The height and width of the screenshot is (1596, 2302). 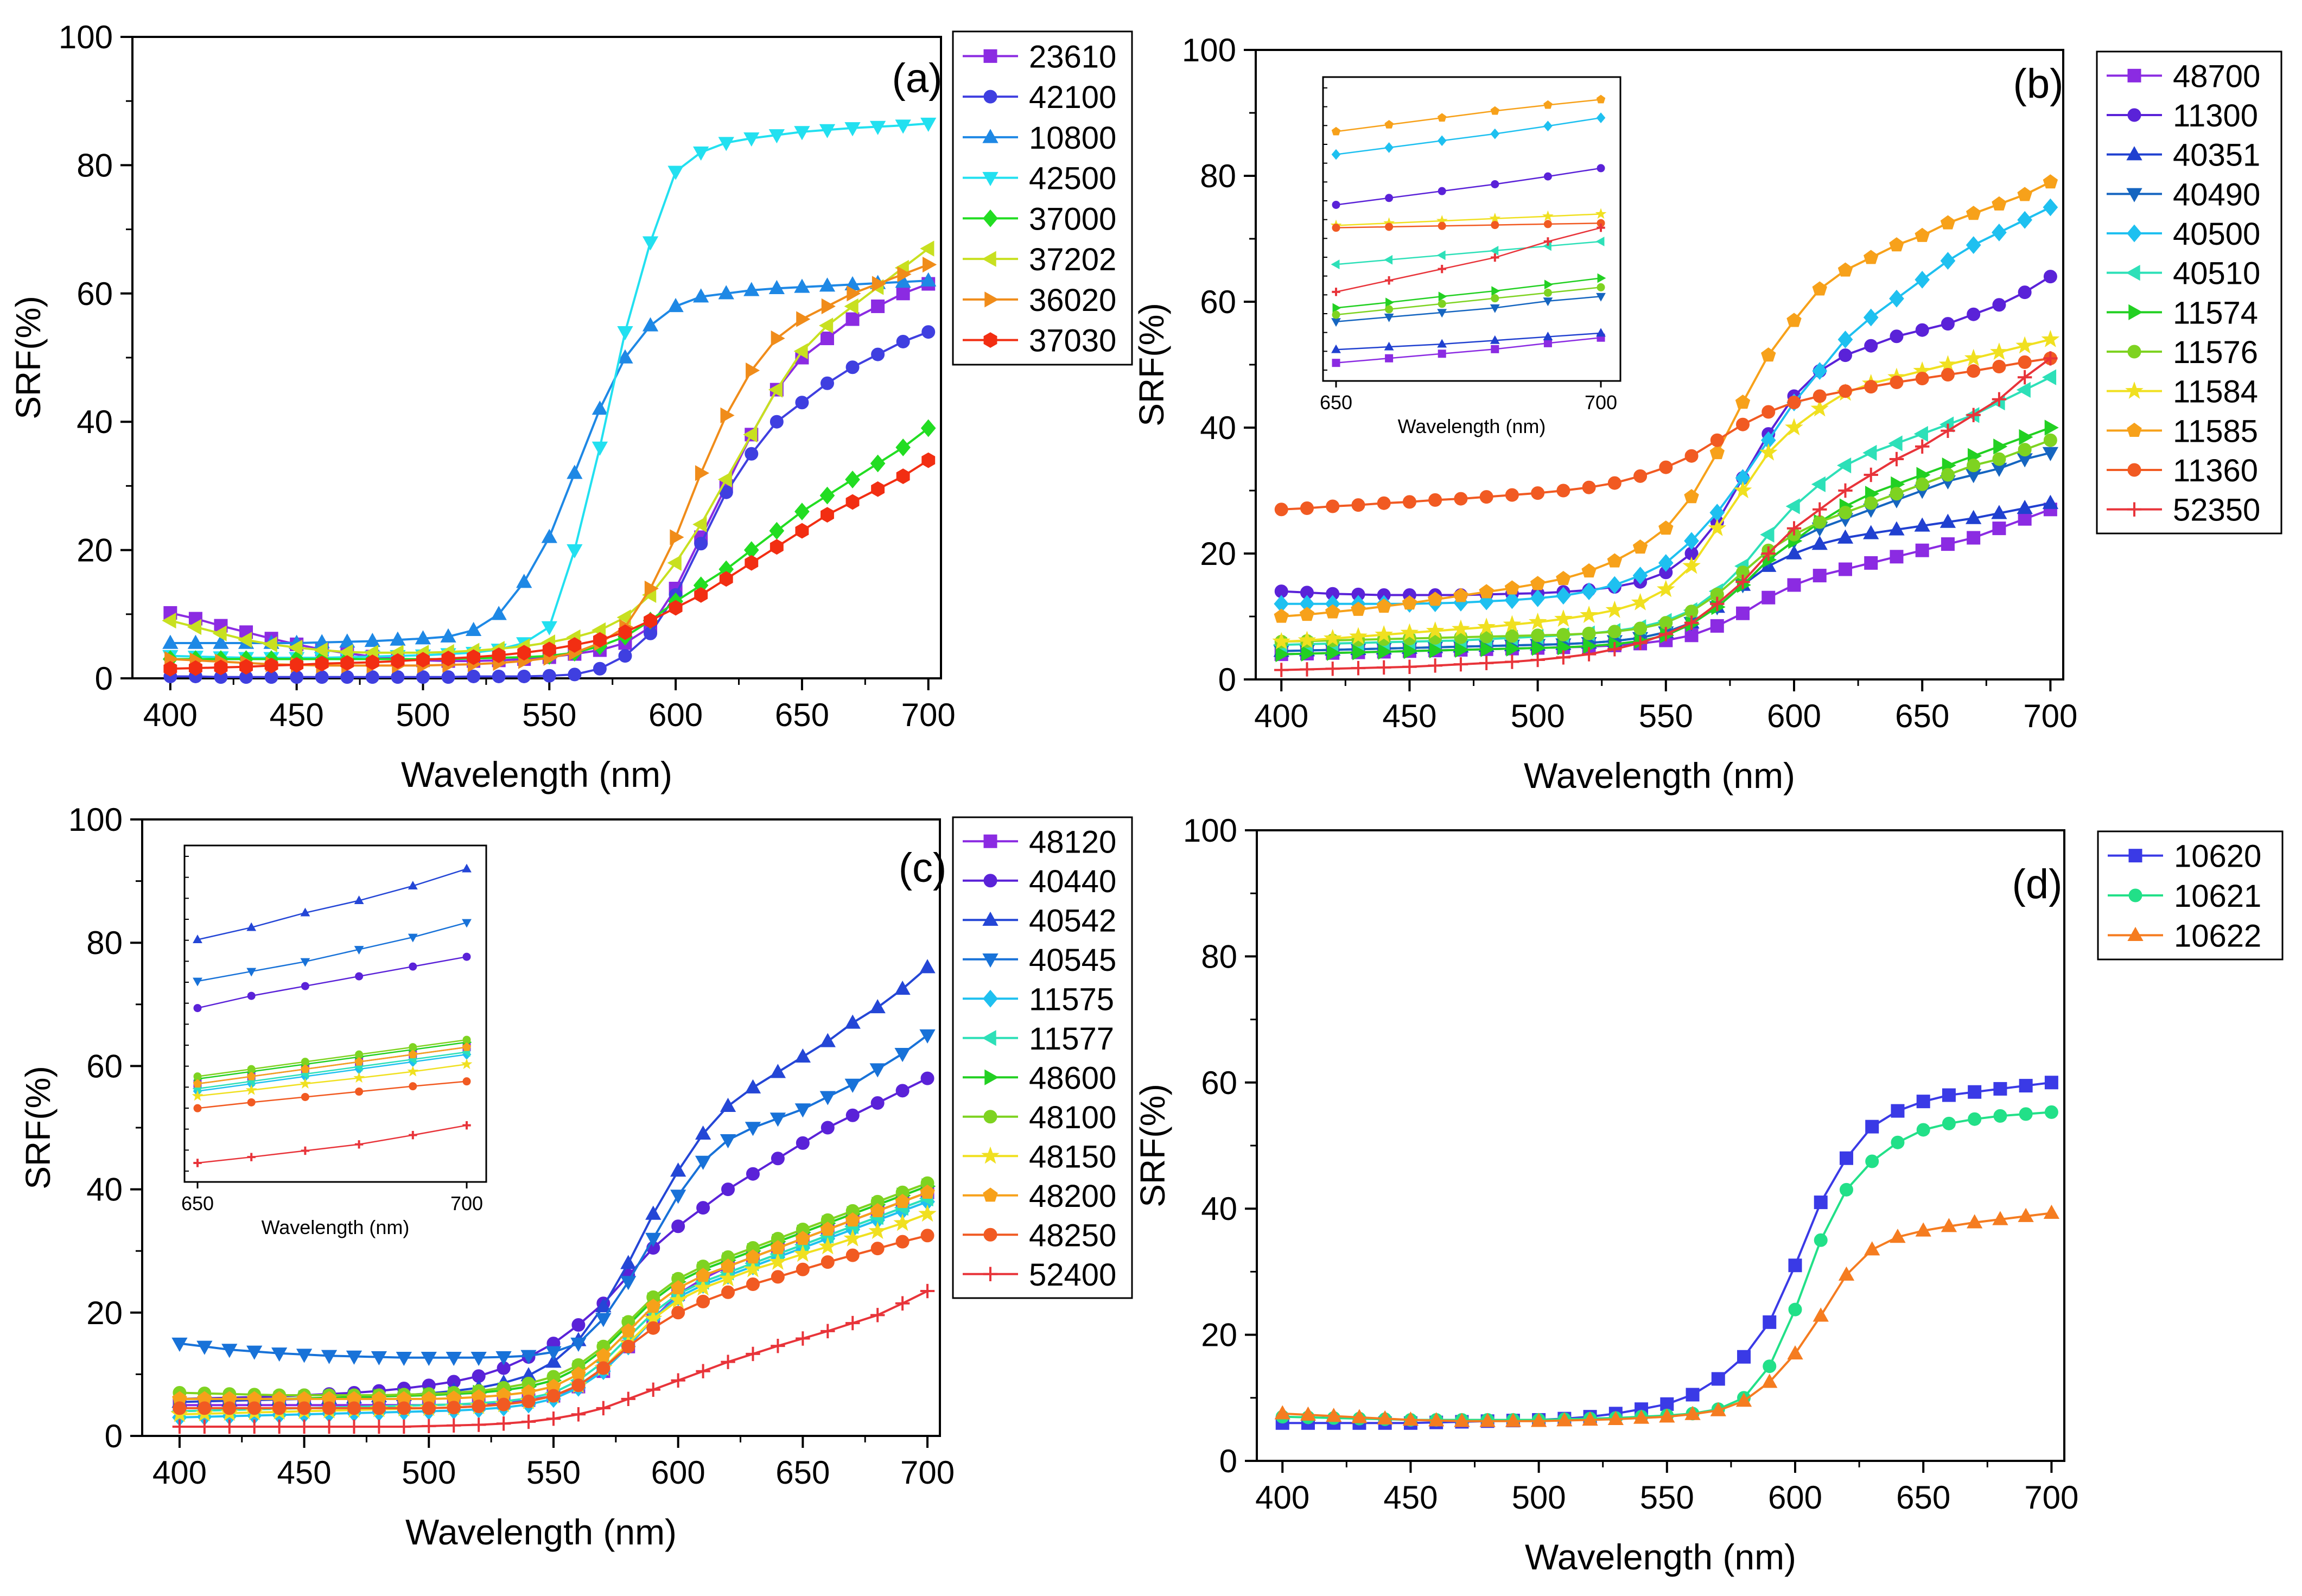 What do you see at coordinates (1072, 97) in the screenshot?
I see `legend-label: 42100` at bounding box center [1072, 97].